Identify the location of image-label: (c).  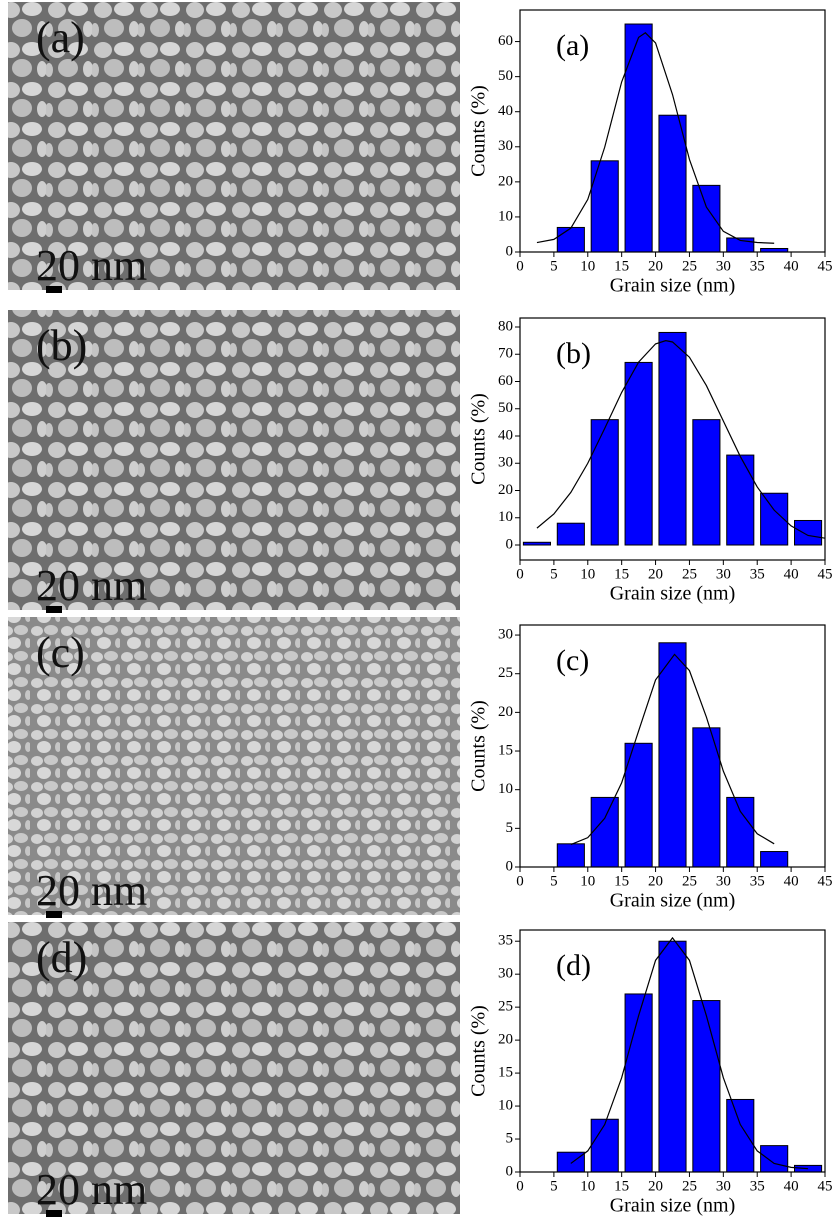
(60, 652).